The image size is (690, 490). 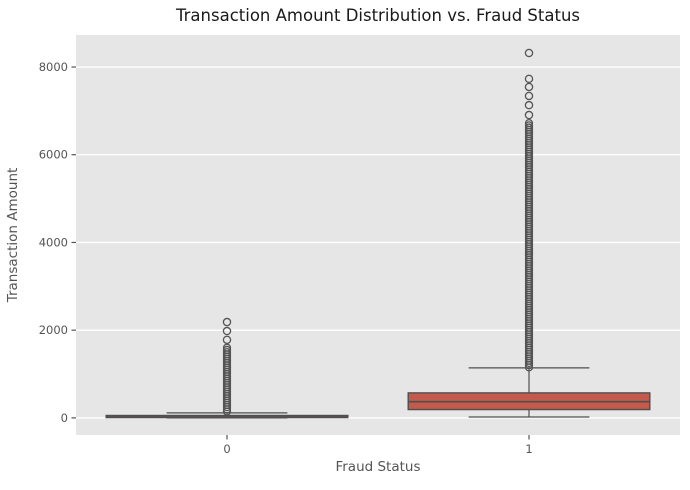 I want to click on xtick-label: 0, so click(x=226, y=449).